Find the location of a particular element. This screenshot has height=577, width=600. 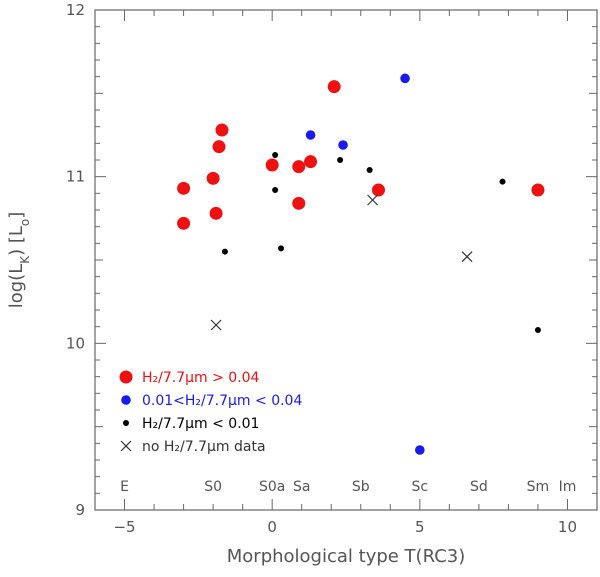

x-tick-label: −5 is located at coordinates (124, 527).